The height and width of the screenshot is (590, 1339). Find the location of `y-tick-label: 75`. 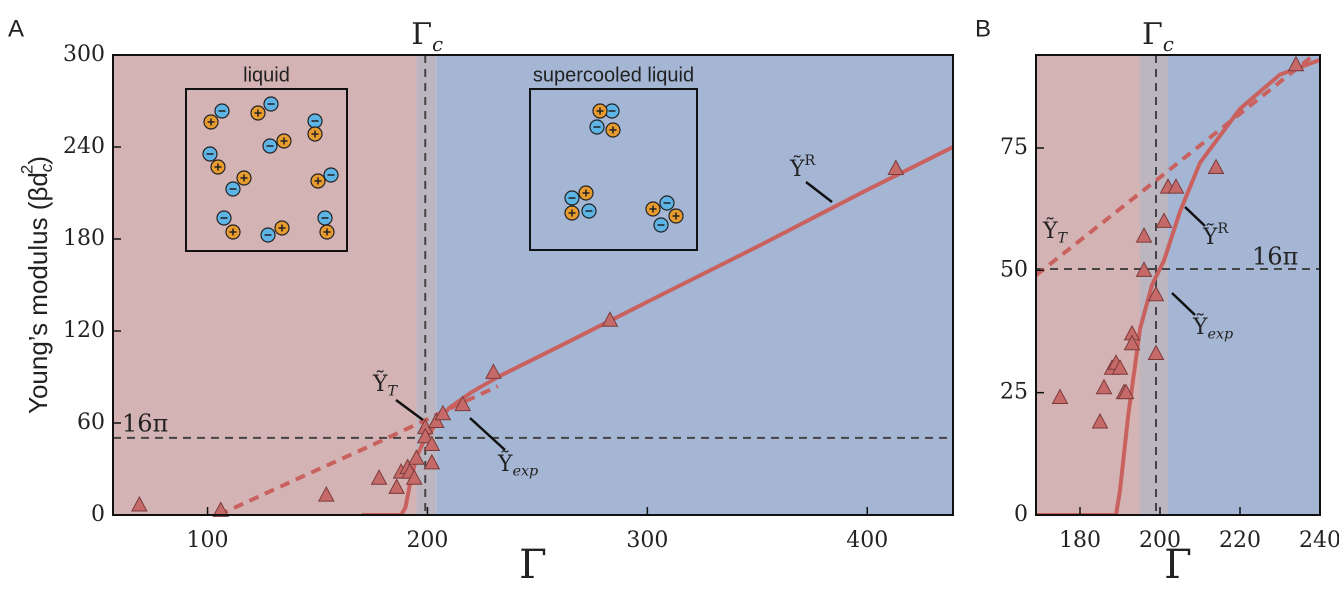

y-tick-label: 75 is located at coordinates (1014, 147).